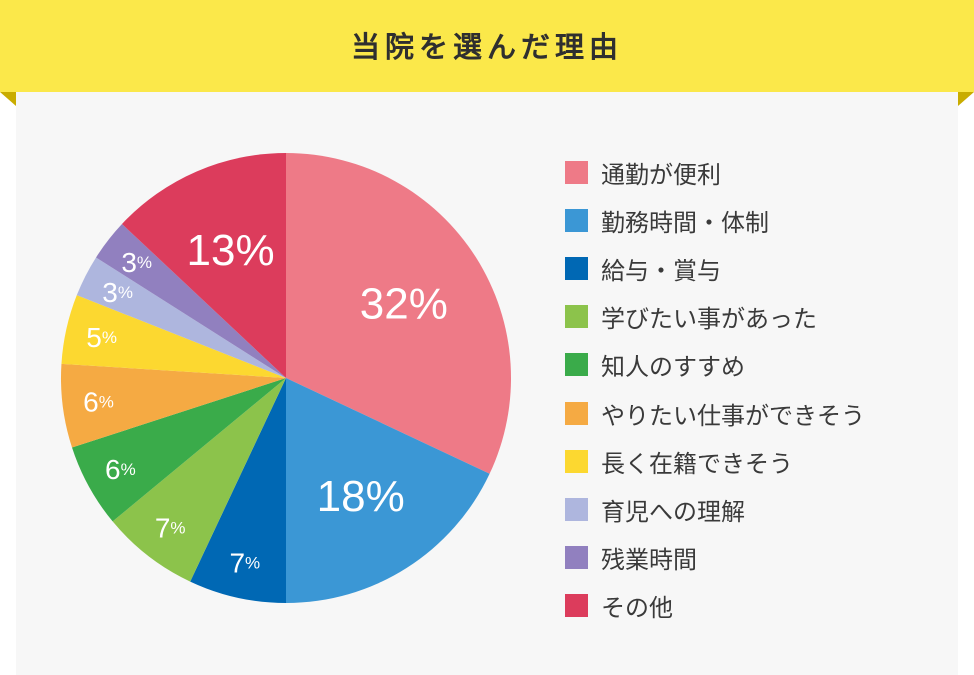  Describe the element at coordinates (697, 463) in the screenshot. I see `legend-label: 長く在籍できそう` at that location.